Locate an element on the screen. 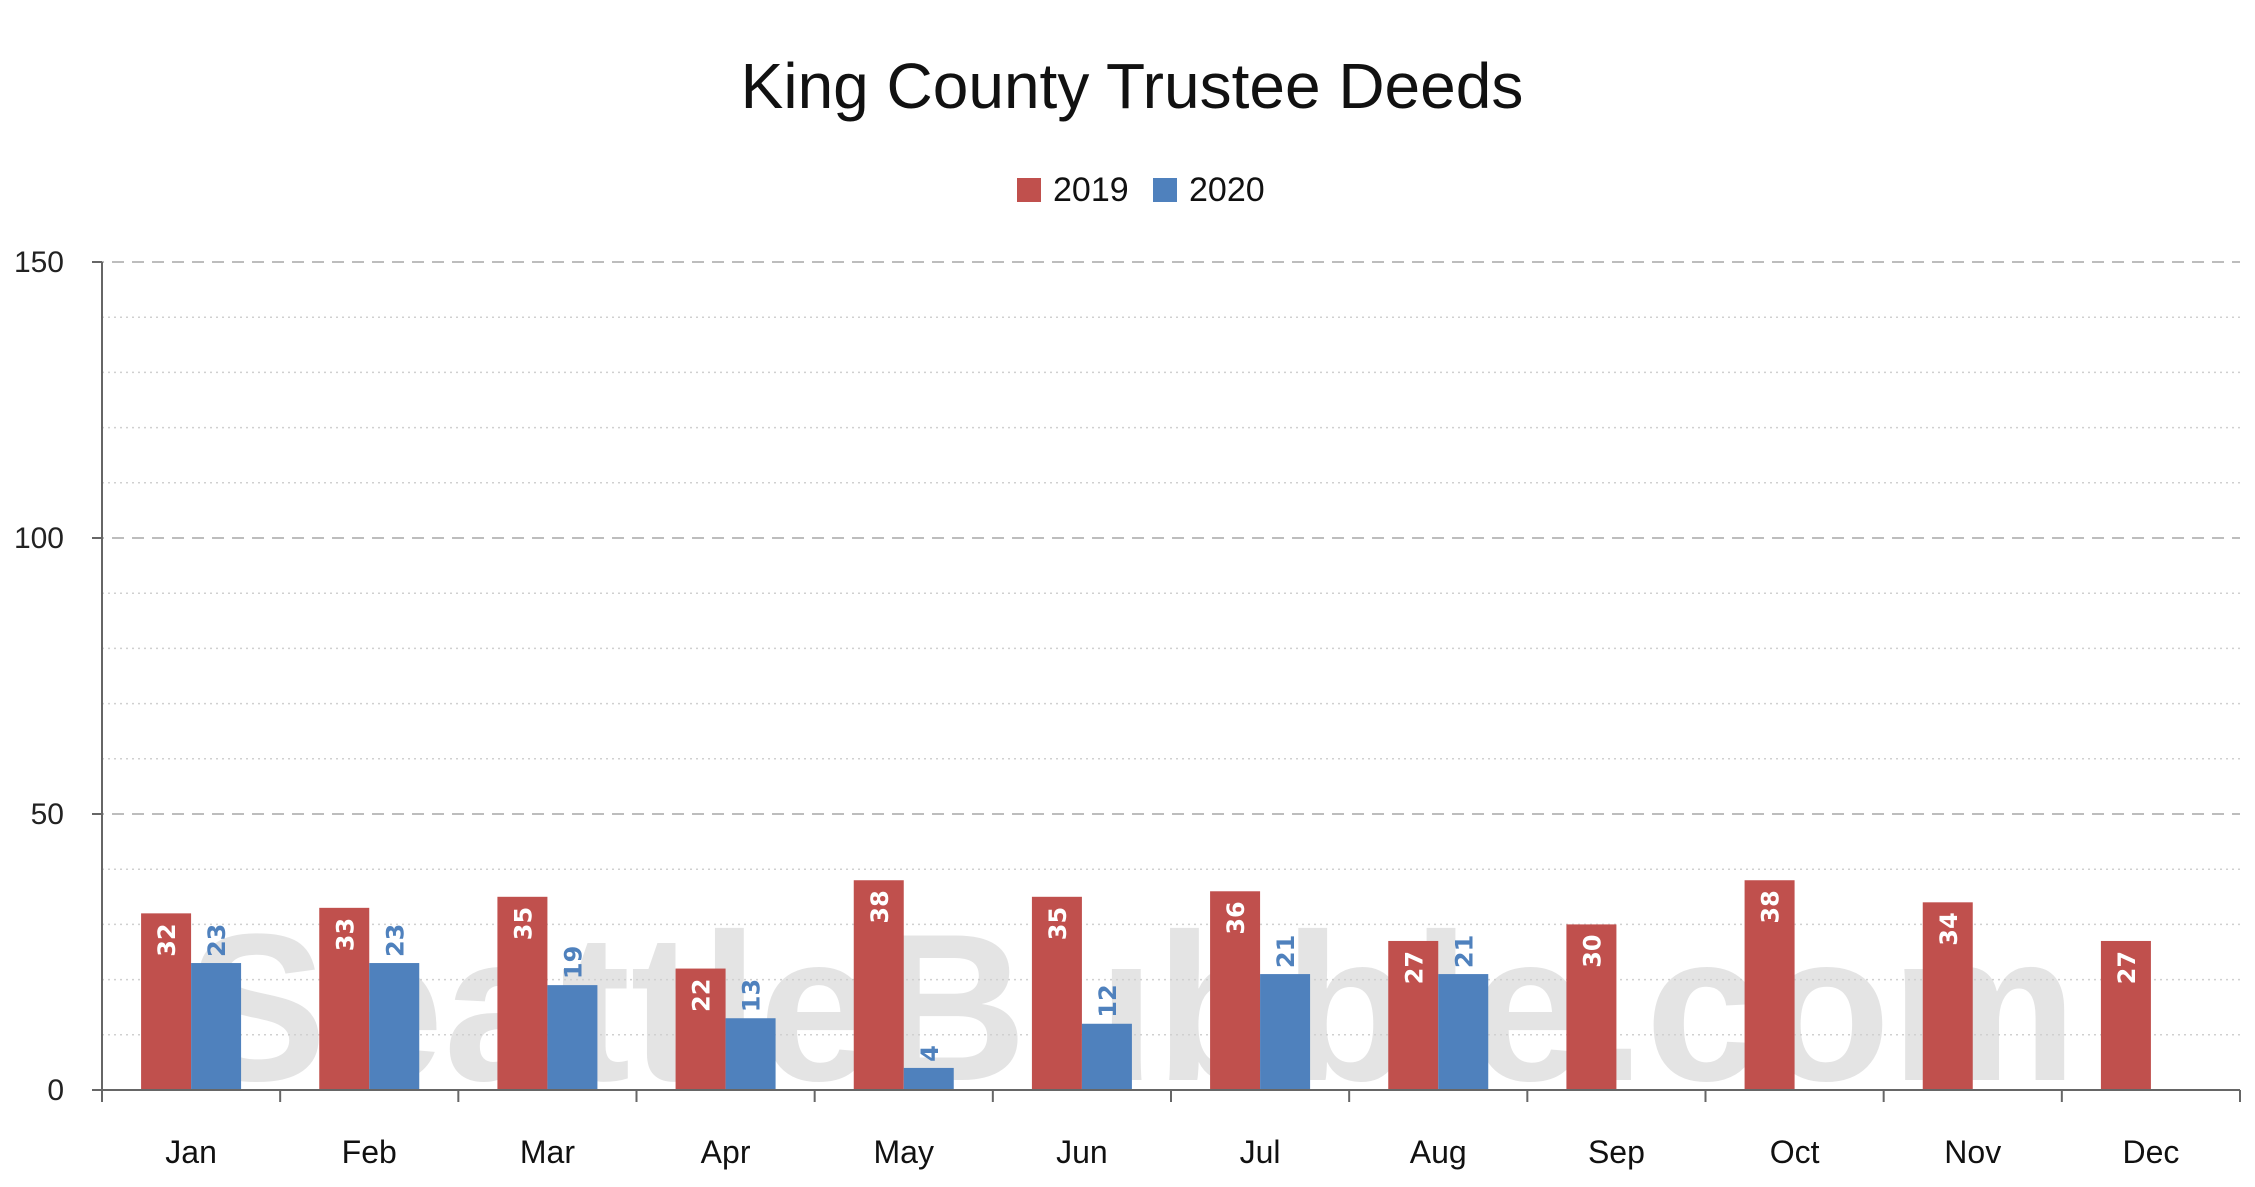 The width and height of the screenshot is (2255, 1187). bar-2019-dec is located at coordinates (2125, 1015).